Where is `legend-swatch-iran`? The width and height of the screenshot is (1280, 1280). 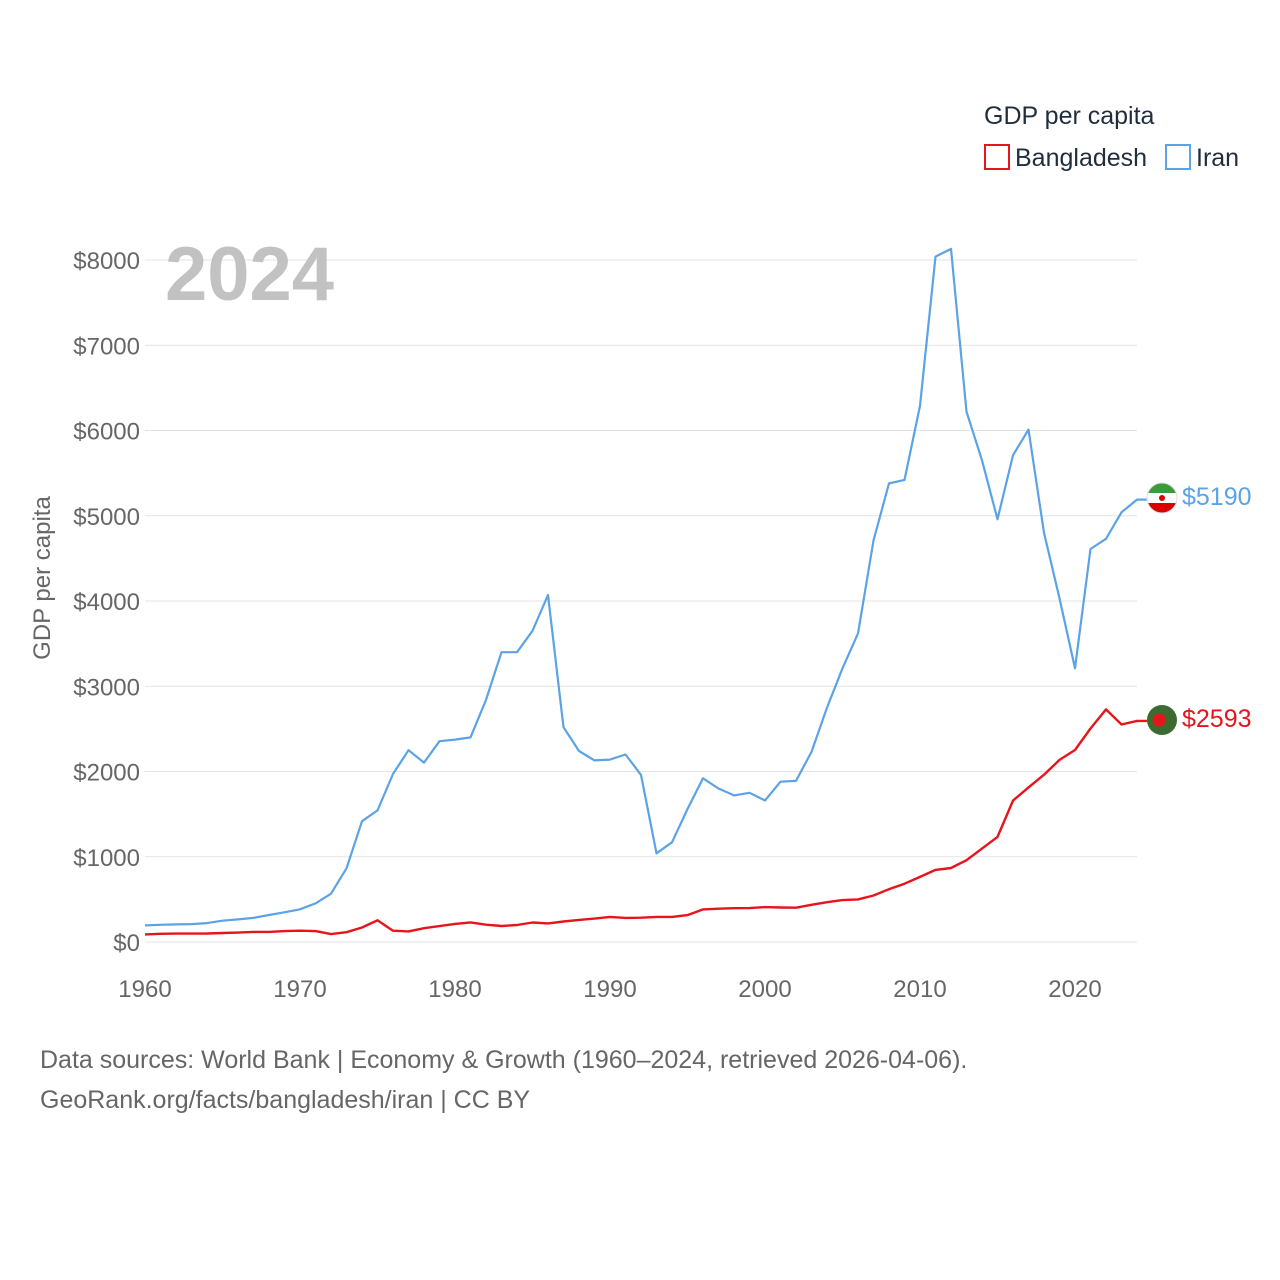
legend-swatch-iran is located at coordinates (1178, 157).